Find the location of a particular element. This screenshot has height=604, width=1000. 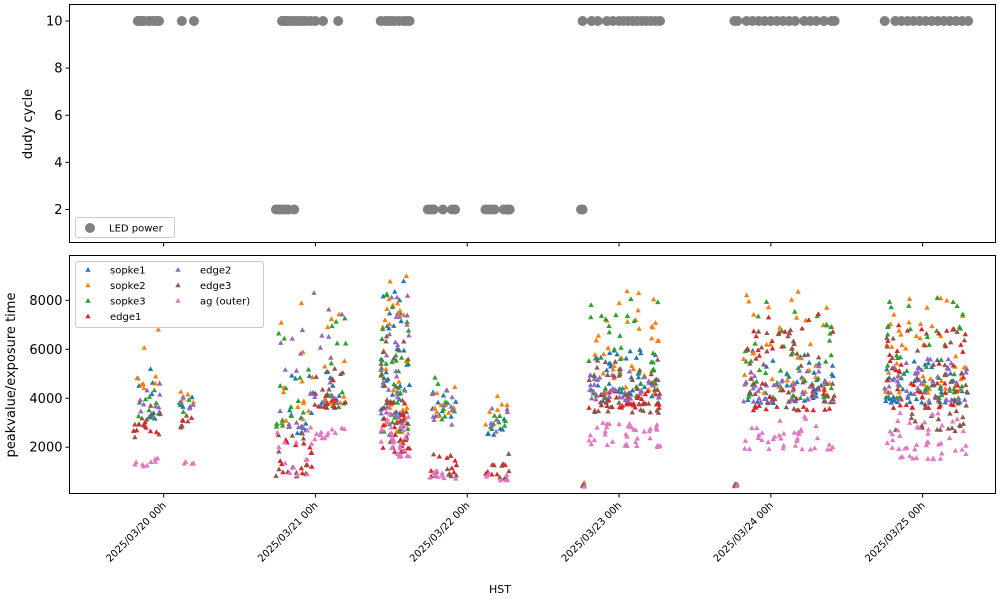

bottom-legend-frame is located at coordinates (169, 294).